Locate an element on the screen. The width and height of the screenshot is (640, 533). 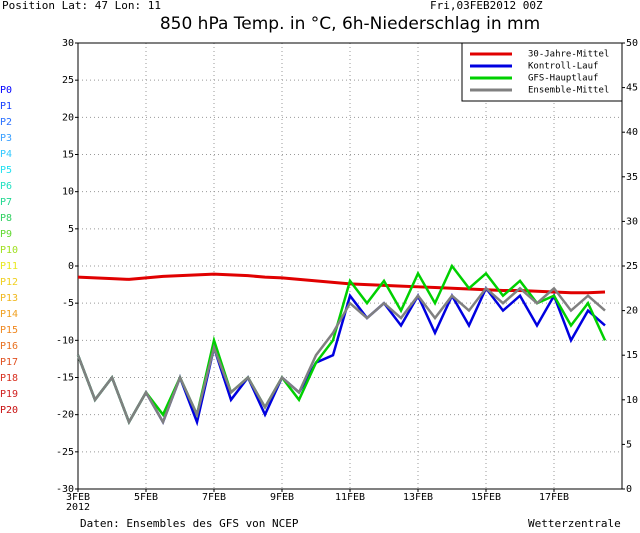
member-label: P10 is located at coordinates (9, 250).